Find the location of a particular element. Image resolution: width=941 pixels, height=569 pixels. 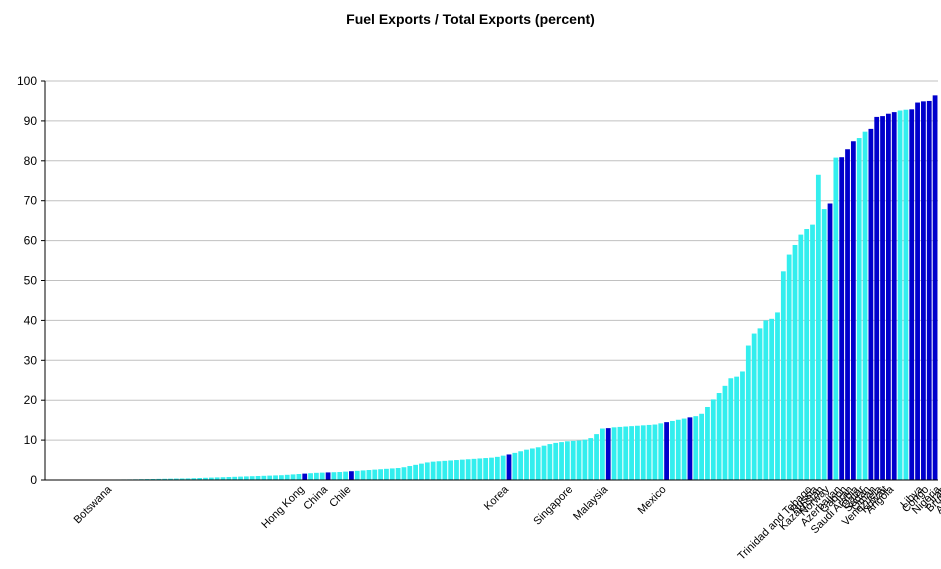

x-category-label: Korea is located at coordinates (497, 498).